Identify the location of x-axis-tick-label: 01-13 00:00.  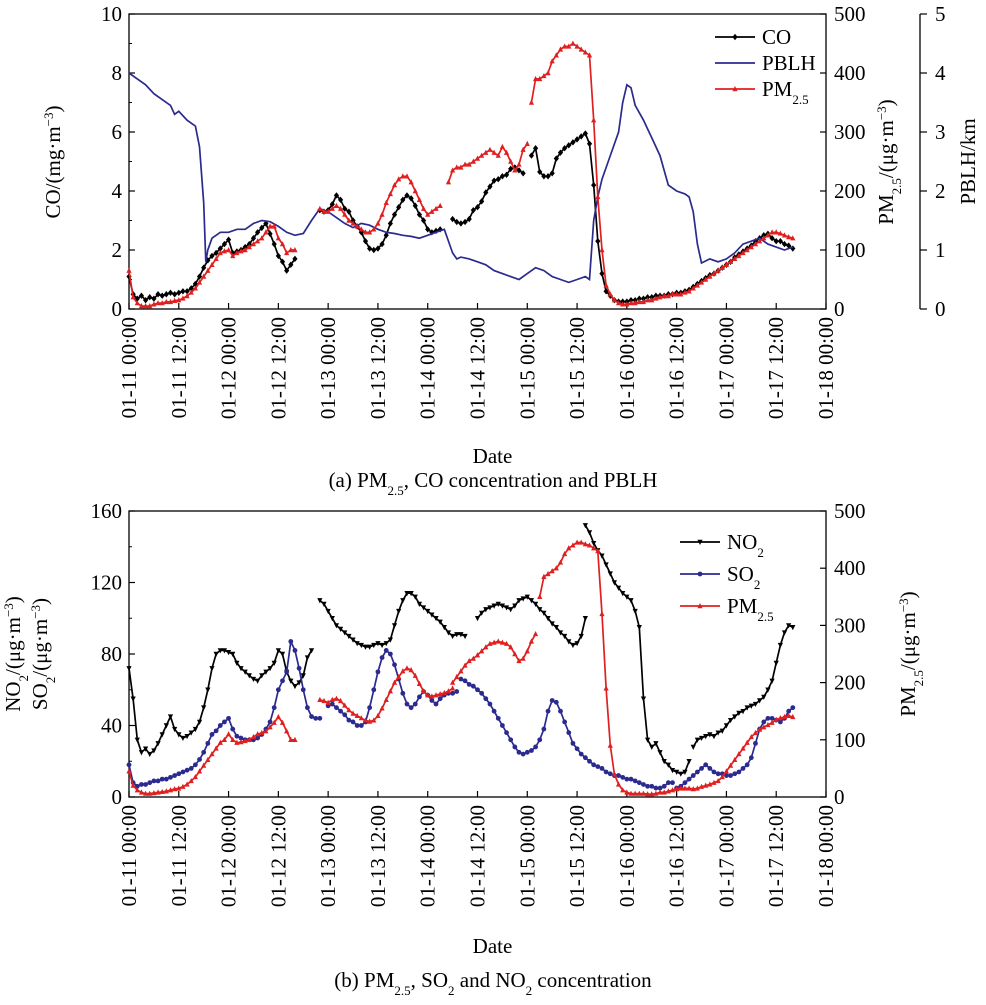
(328, 368).